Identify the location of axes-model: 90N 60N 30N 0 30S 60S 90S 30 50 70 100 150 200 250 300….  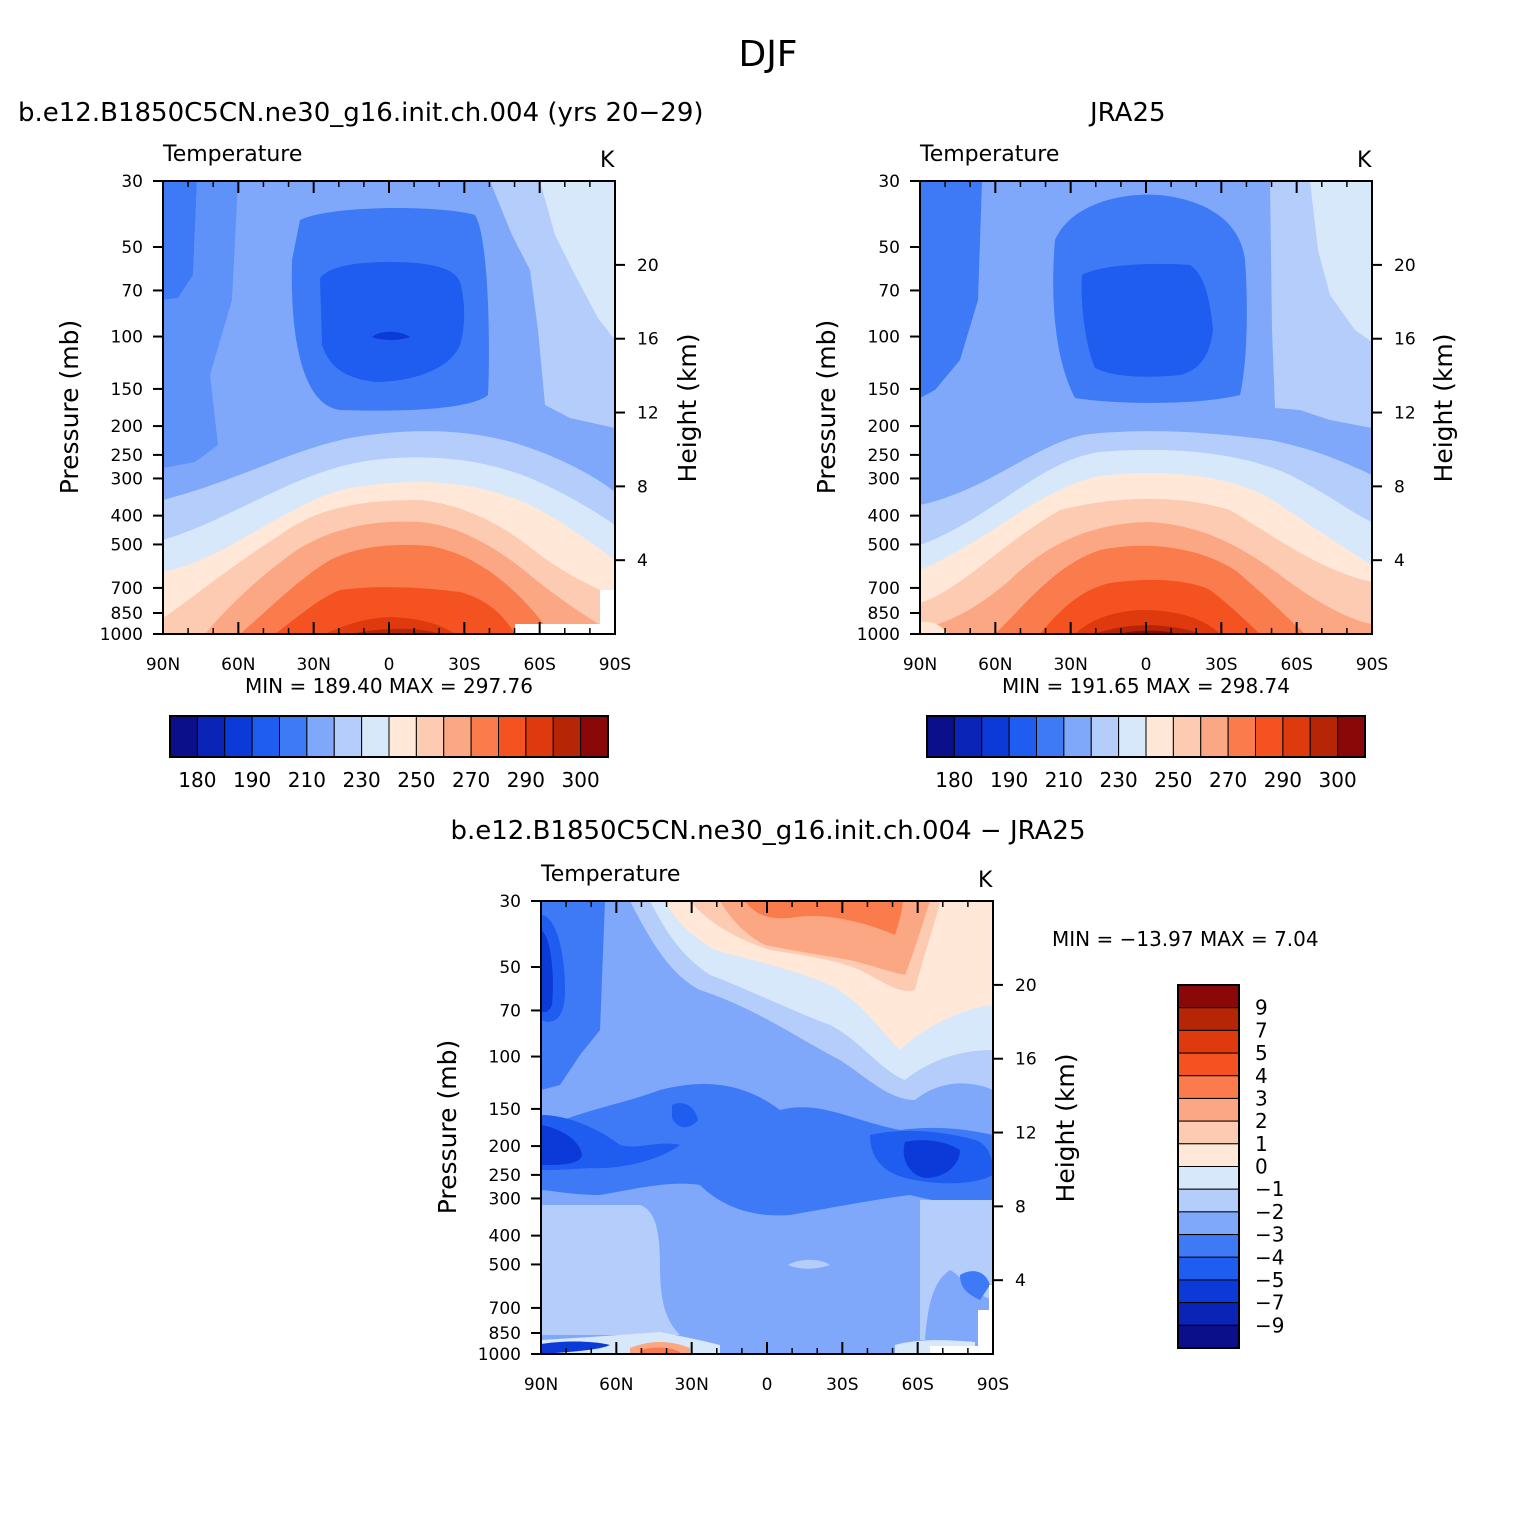
(379, 423).